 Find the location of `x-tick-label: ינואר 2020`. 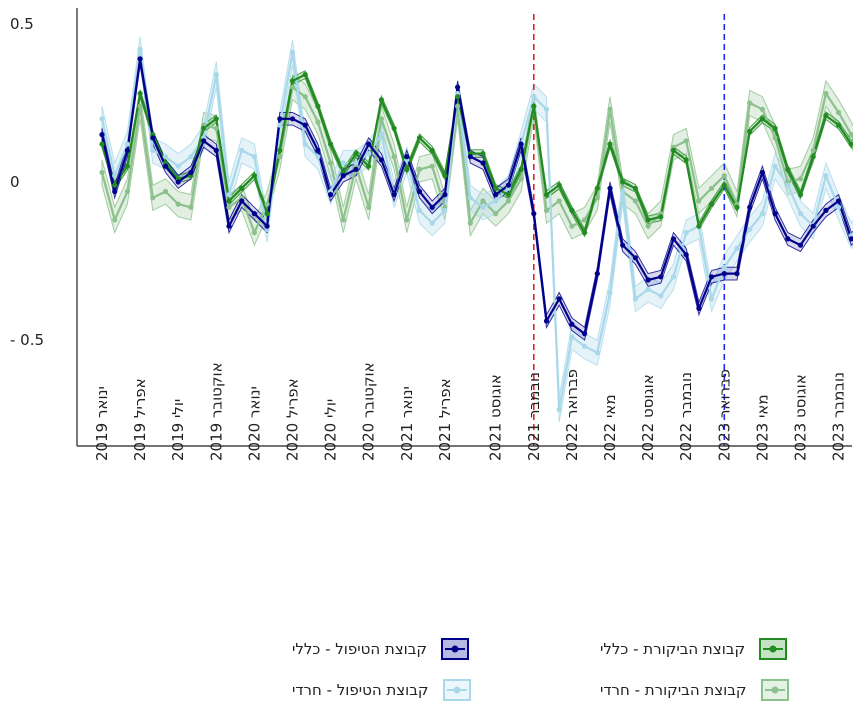

x-tick-label: ינואר 2020 is located at coordinates (254, 423).